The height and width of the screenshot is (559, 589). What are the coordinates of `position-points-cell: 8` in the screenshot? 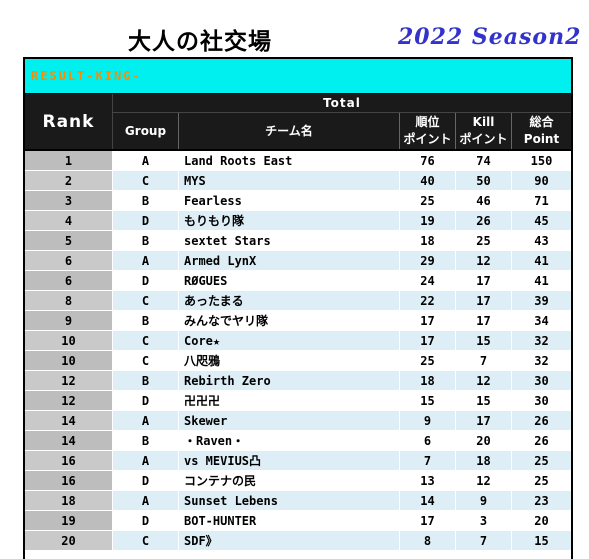 It's located at (428, 540).